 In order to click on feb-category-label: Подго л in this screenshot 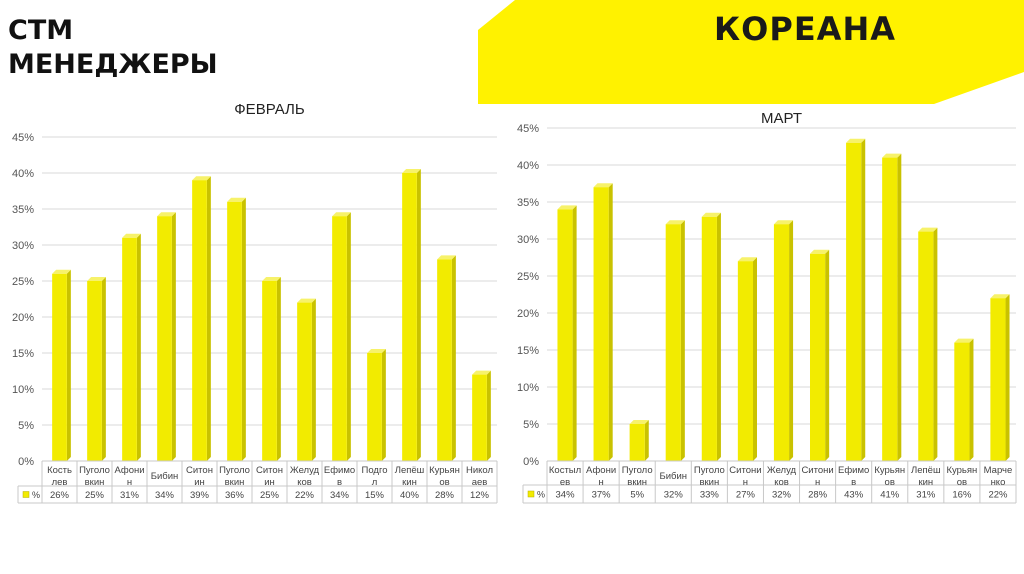, I will do `click(375, 476)`.